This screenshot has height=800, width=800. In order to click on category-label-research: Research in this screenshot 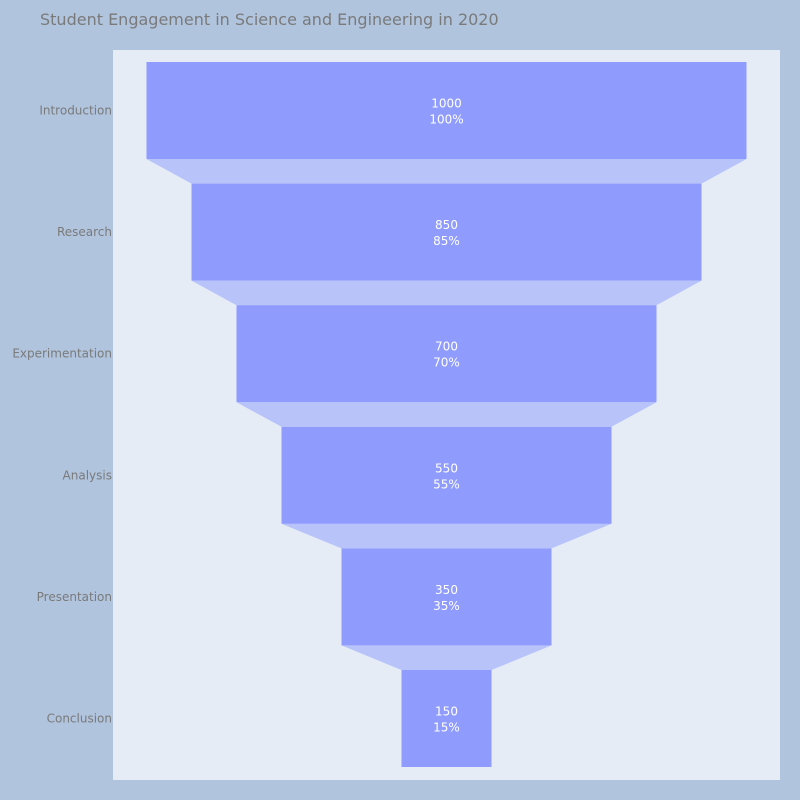, I will do `click(84, 232)`.